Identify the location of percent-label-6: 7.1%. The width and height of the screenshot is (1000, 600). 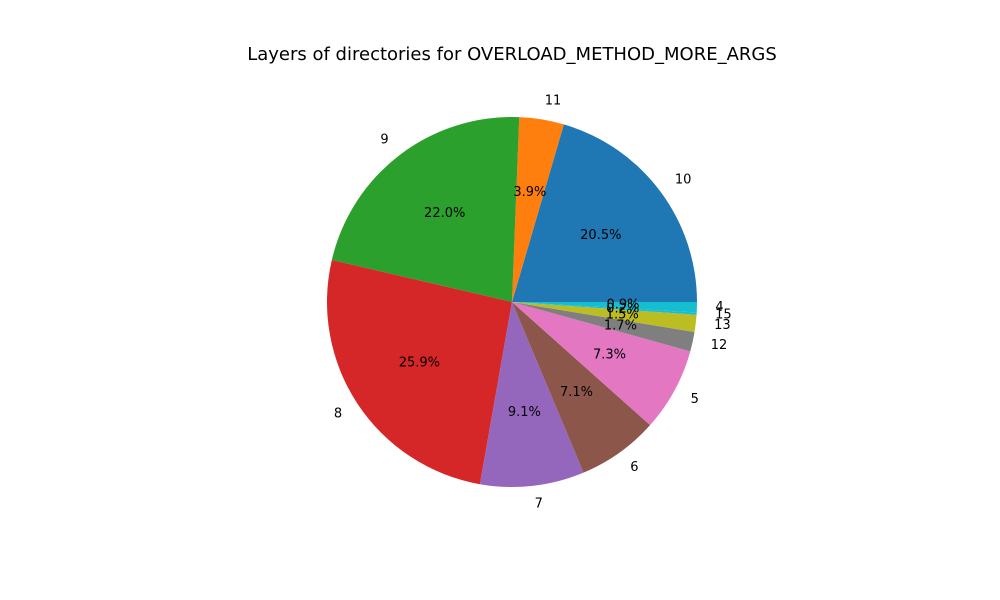
(576, 392).